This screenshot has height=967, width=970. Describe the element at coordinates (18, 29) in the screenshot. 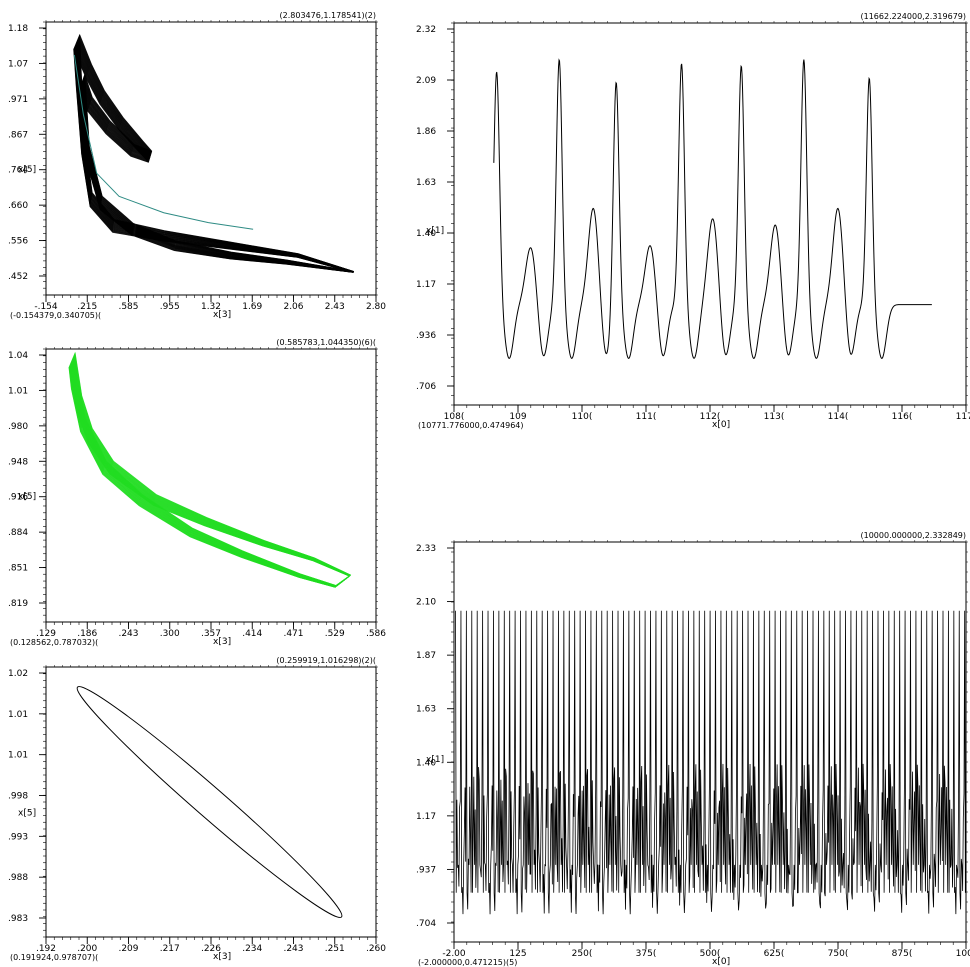

I see `y-tick-label: 1.18` at that location.